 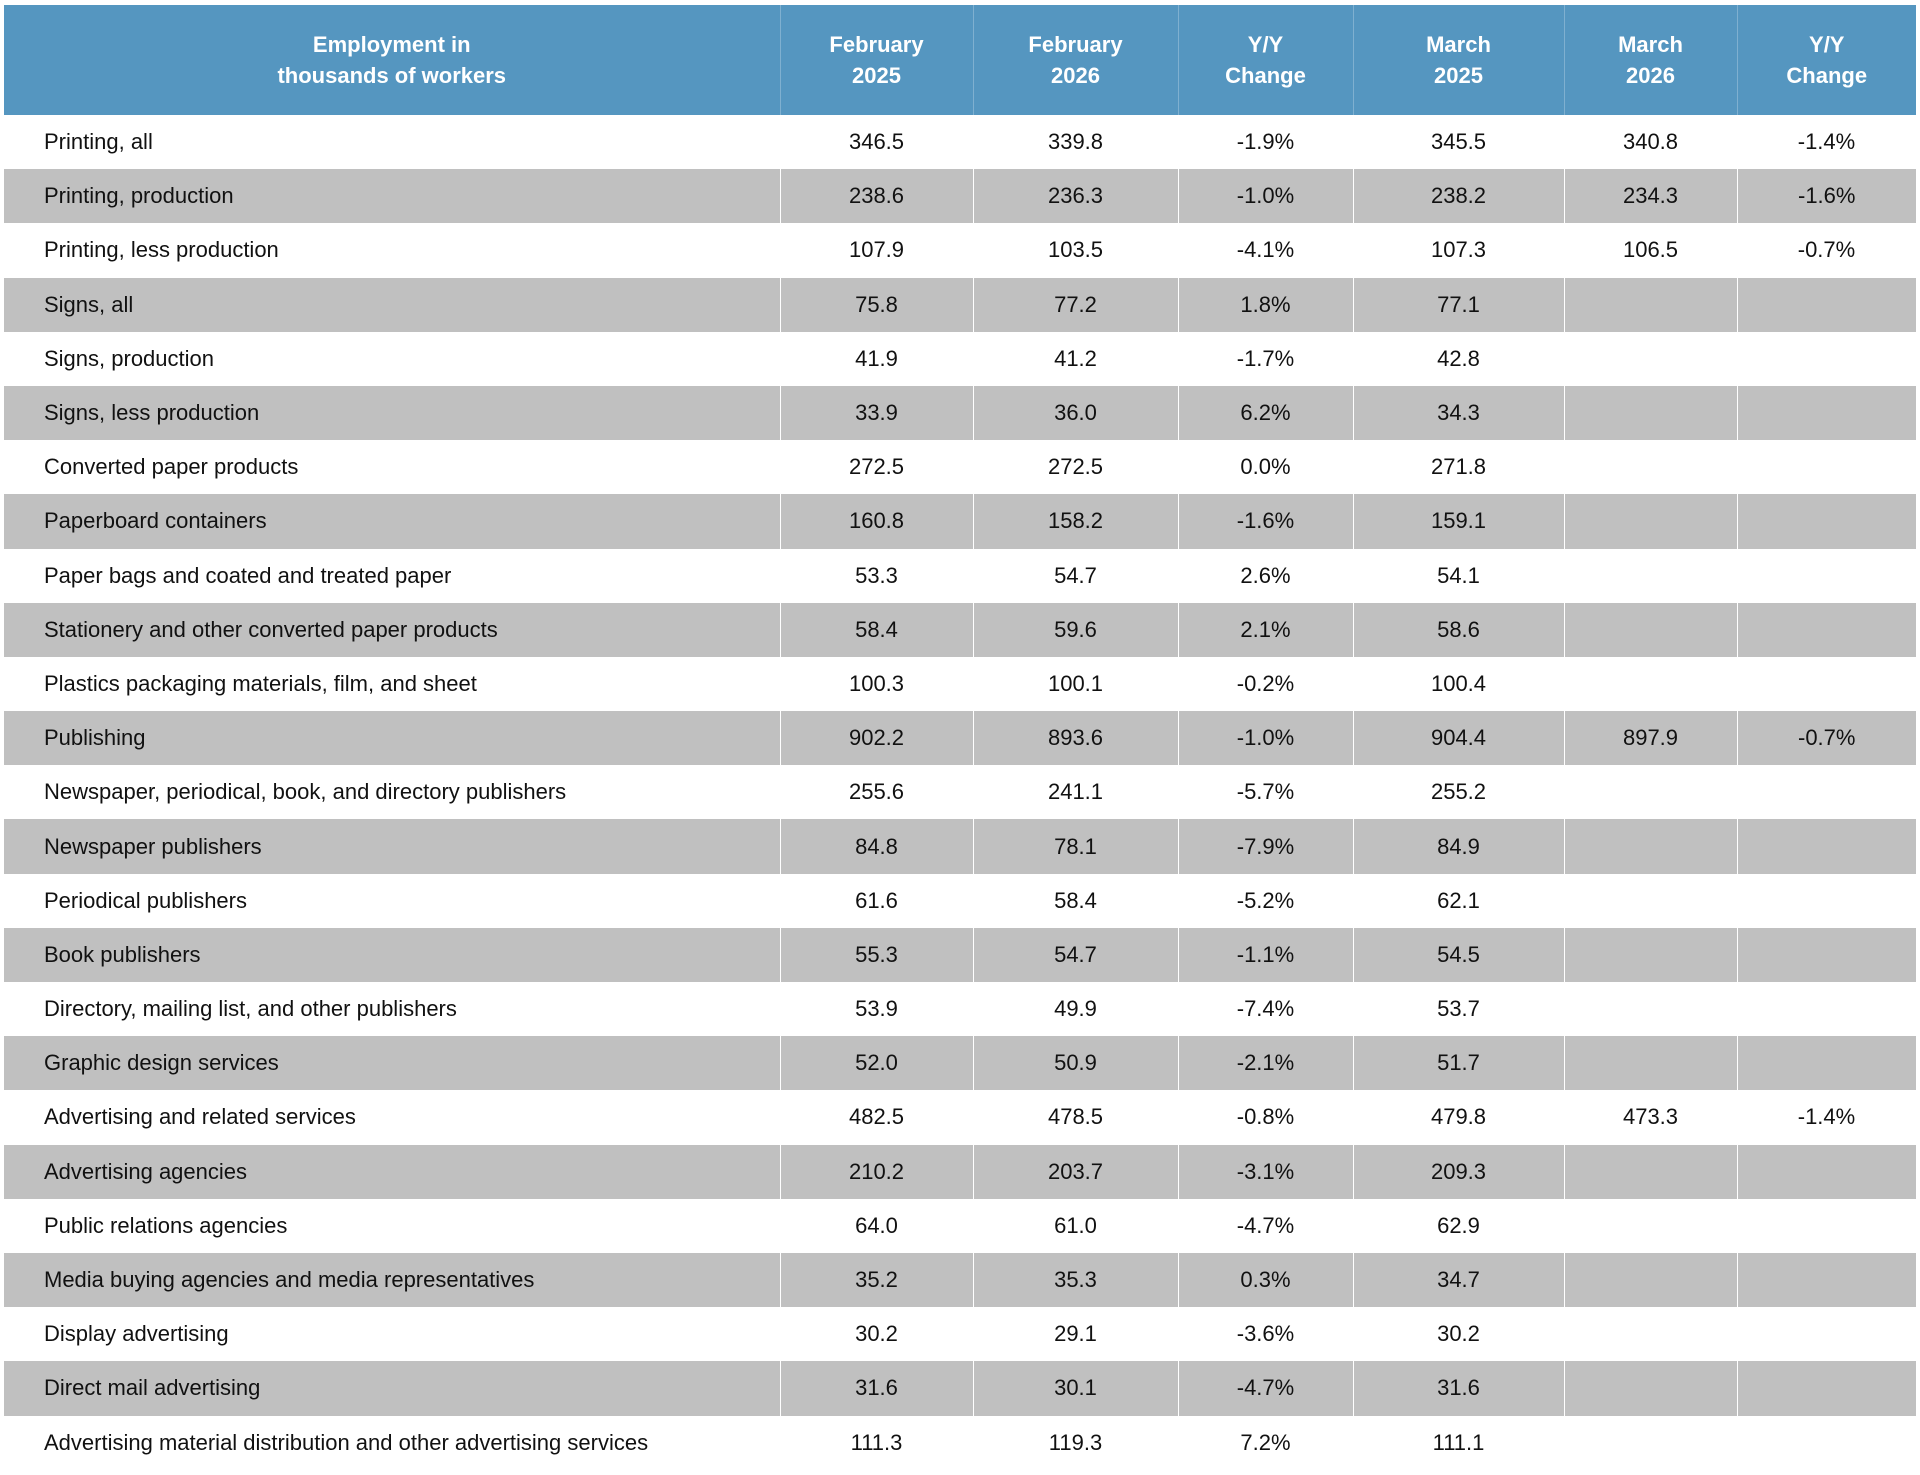 I want to click on data-cell: 61.0, so click(x=1075, y=1225).